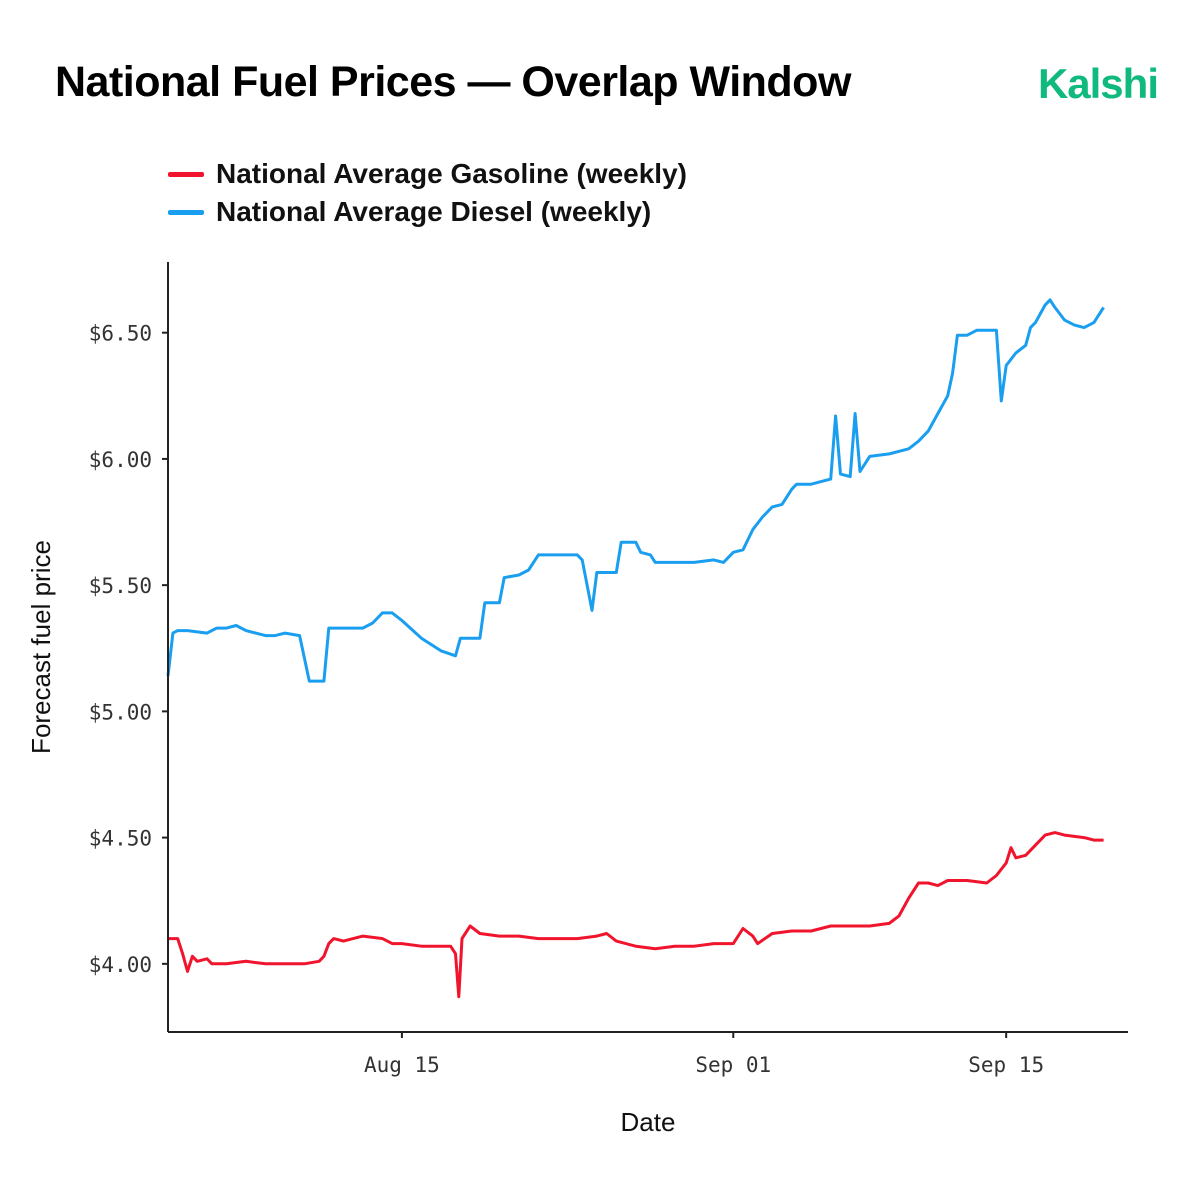 This screenshot has height=1200, width=1200. I want to click on legend-item-gasoline: National Average Gasoline (weekly), so click(427, 174).